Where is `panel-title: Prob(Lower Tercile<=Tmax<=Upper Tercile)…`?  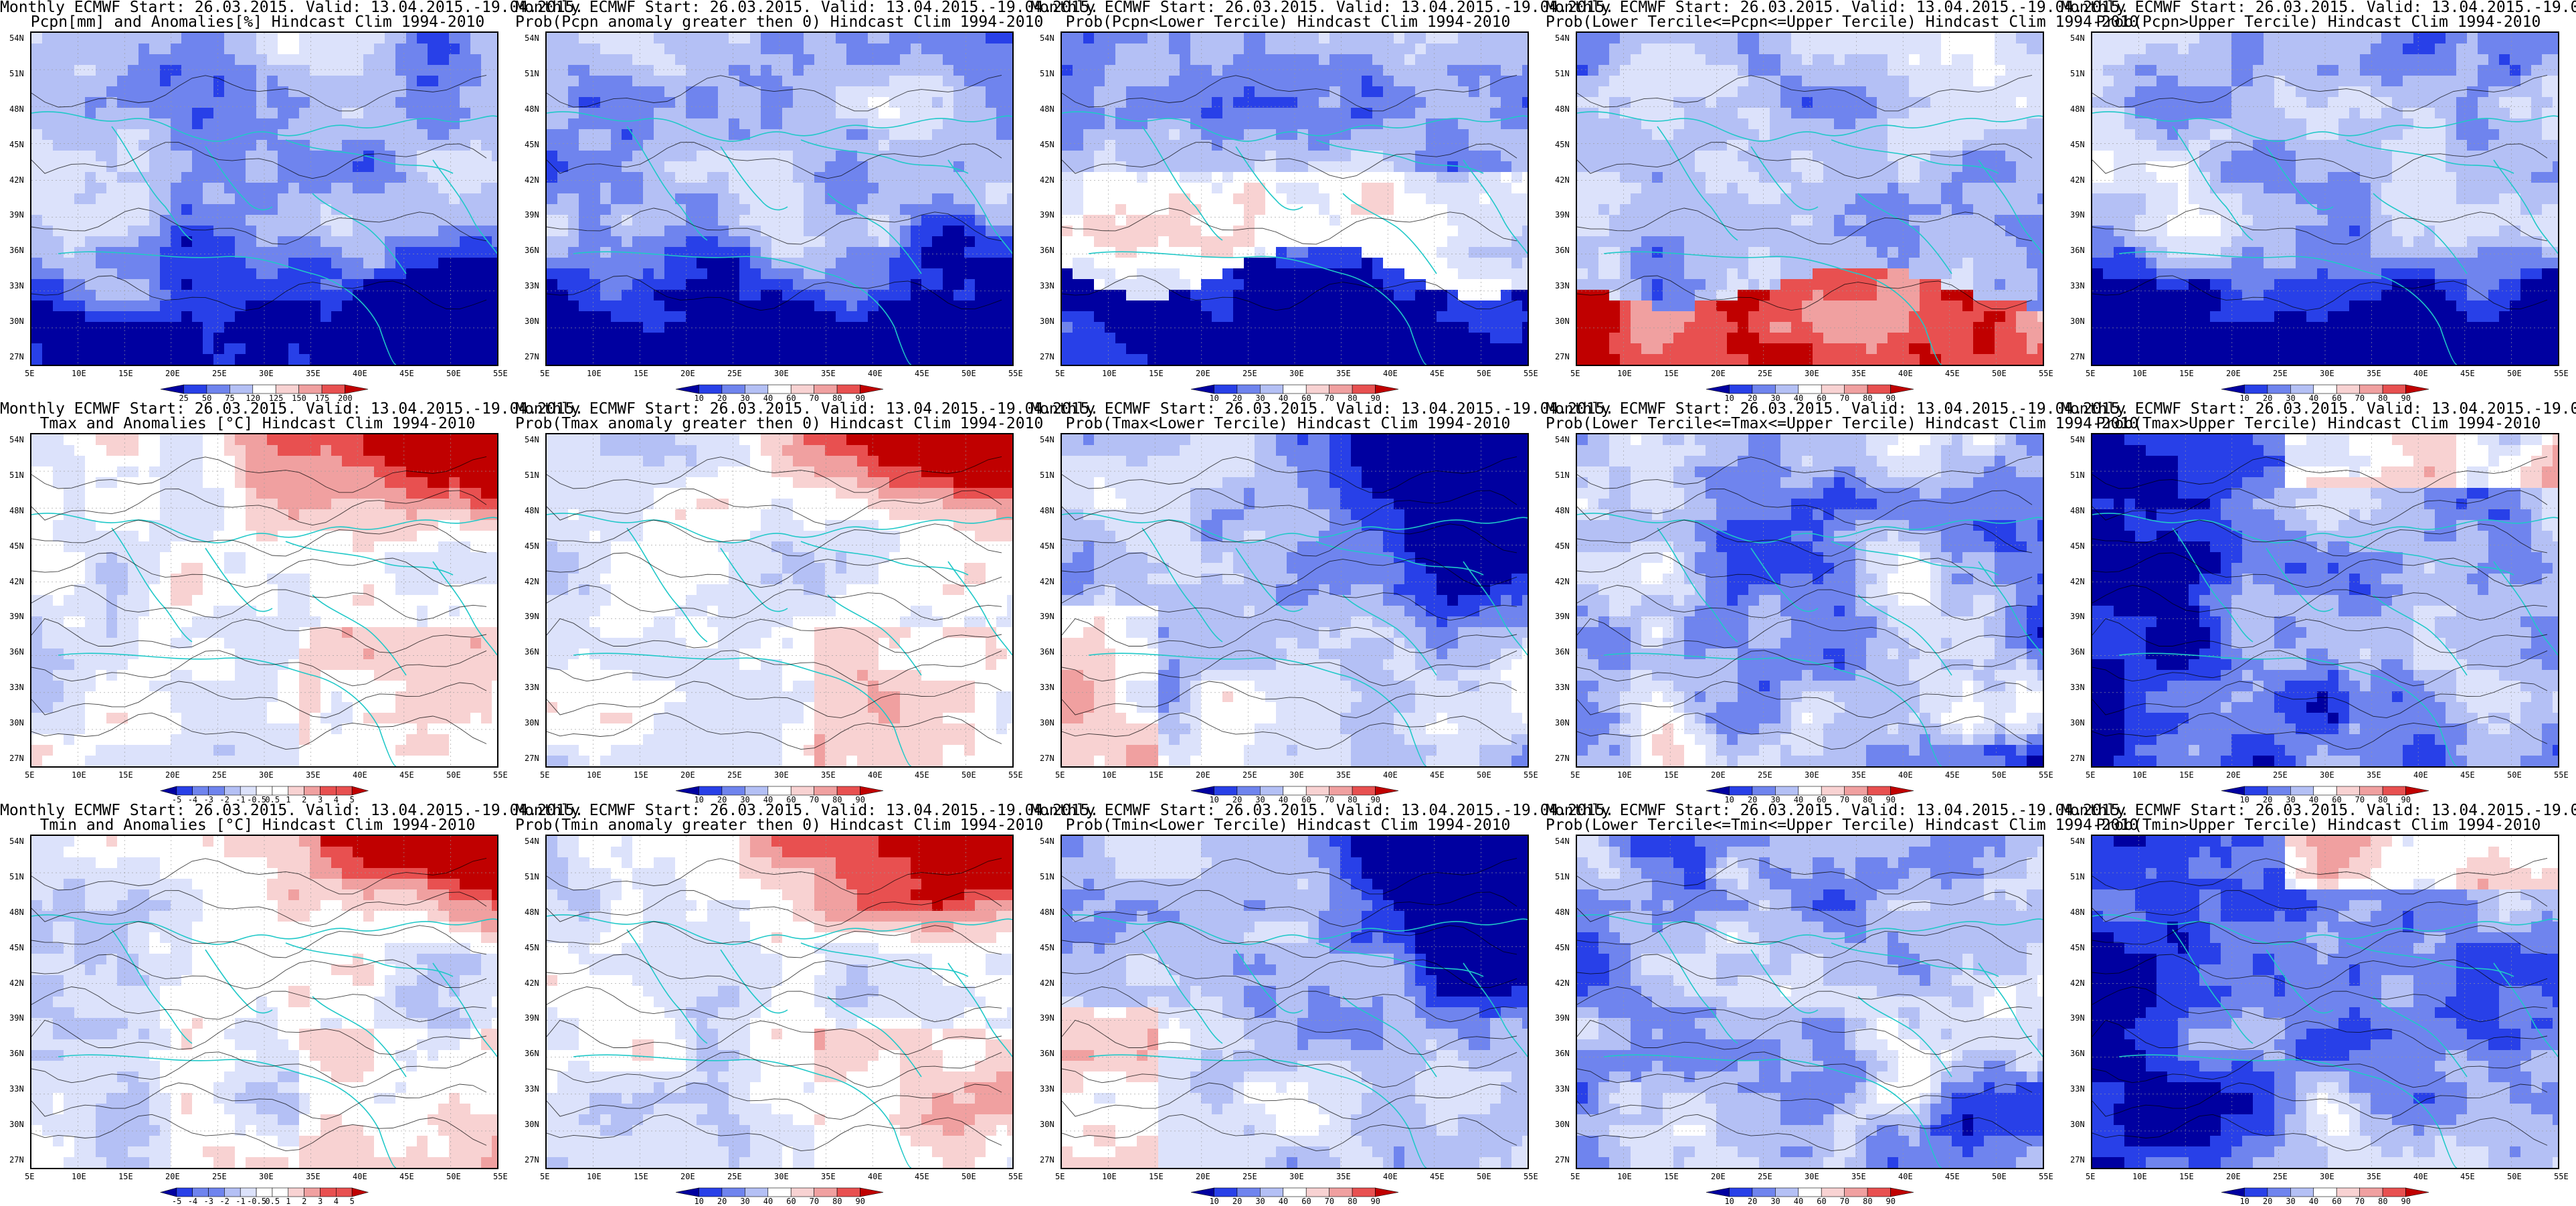
panel-title: Prob(Lower Tercile<=Tmax<=Upper Tercile)… is located at coordinates (1803, 424).